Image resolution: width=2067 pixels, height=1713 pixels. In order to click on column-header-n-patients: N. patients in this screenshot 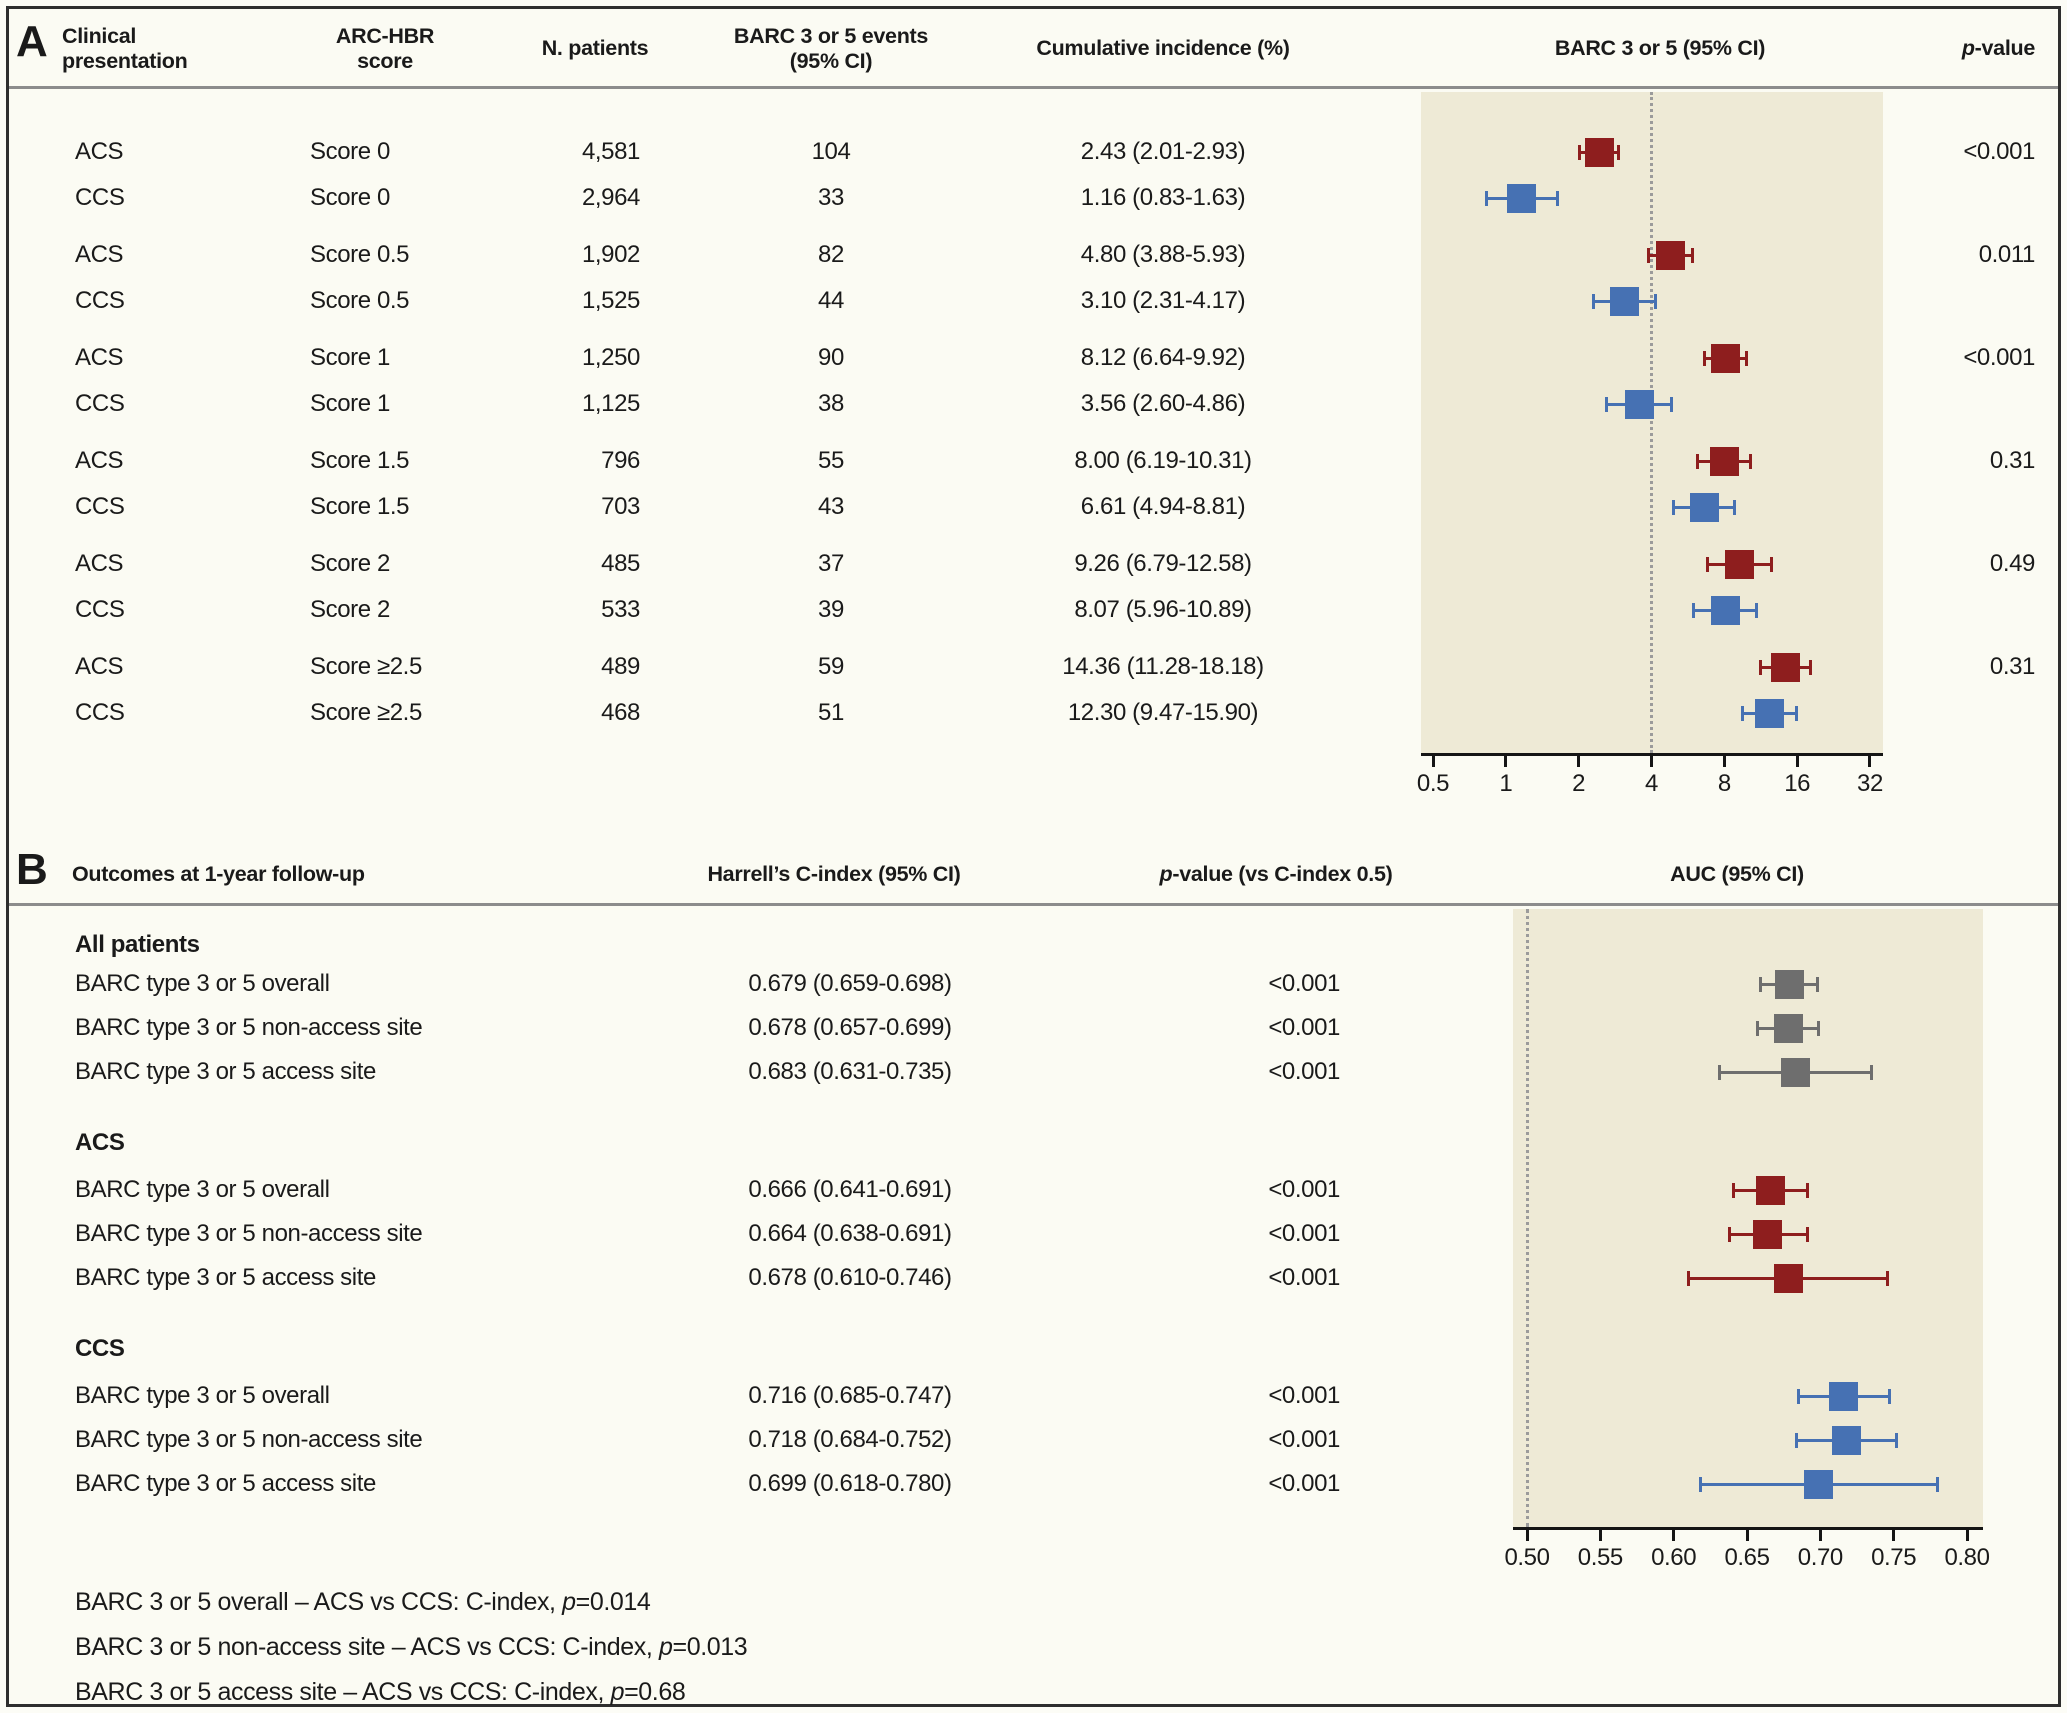, I will do `click(595, 48)`.